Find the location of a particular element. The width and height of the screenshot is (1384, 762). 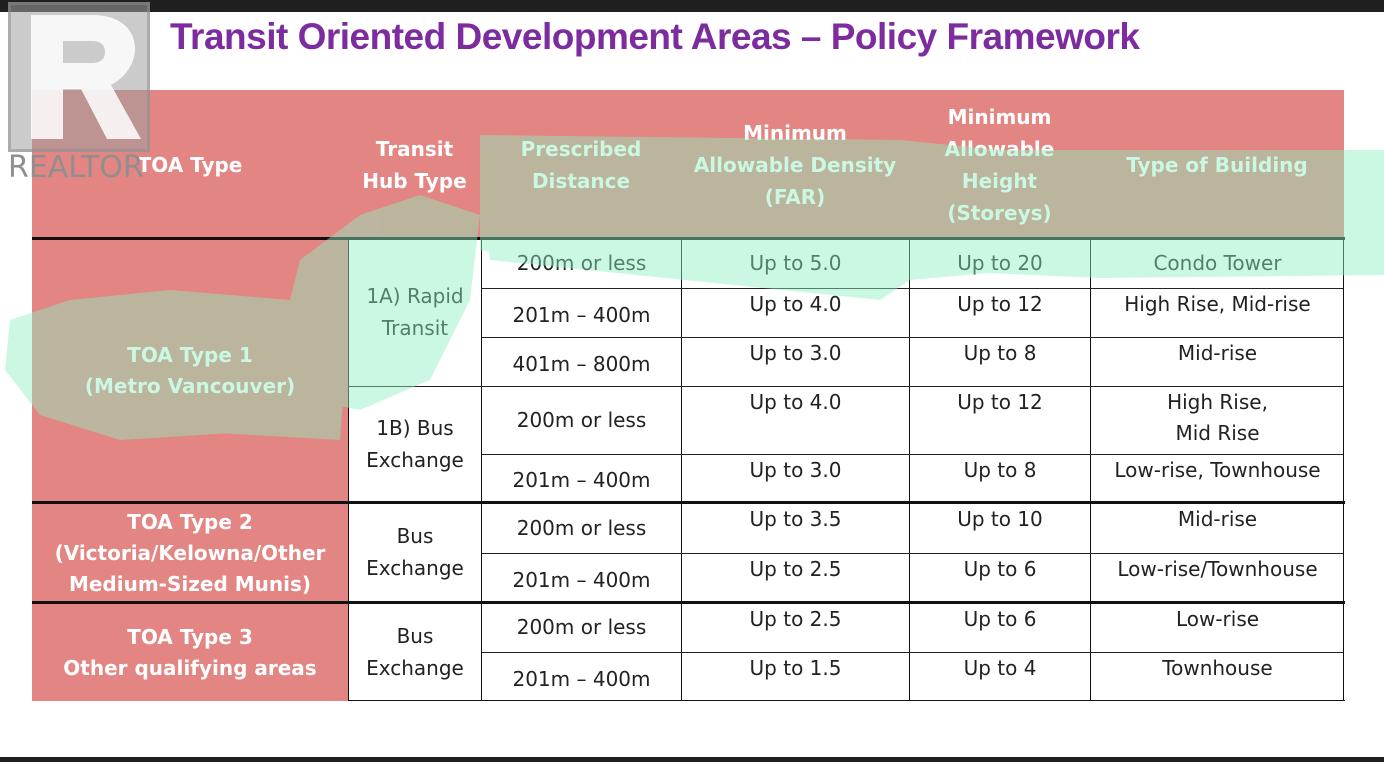

header-distance: Prescribed Distance is located at coordinates (581, 164).